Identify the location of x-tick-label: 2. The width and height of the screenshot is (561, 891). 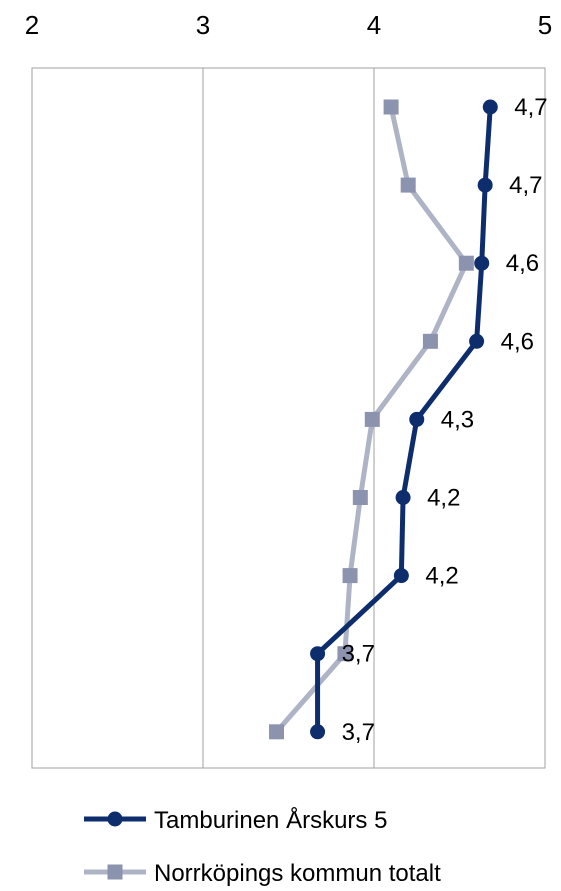
(32, 25).